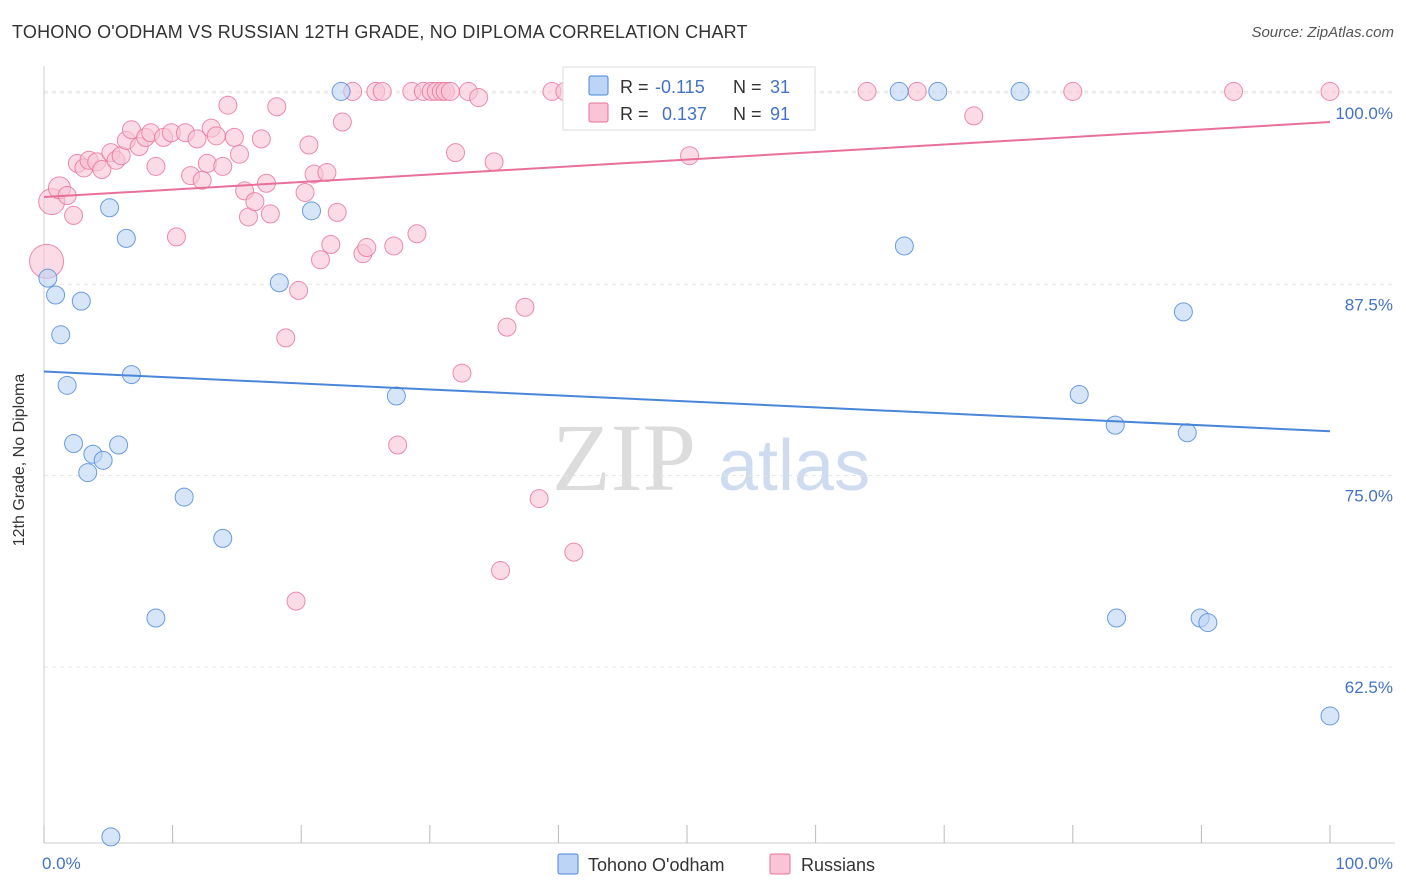 This screenshot has height=892, width=1406. What do you see at coordinates (680, 87) in the screenshot?
I see `legend-r-value-tohono: -0.115` at bounding box center [680, 87].